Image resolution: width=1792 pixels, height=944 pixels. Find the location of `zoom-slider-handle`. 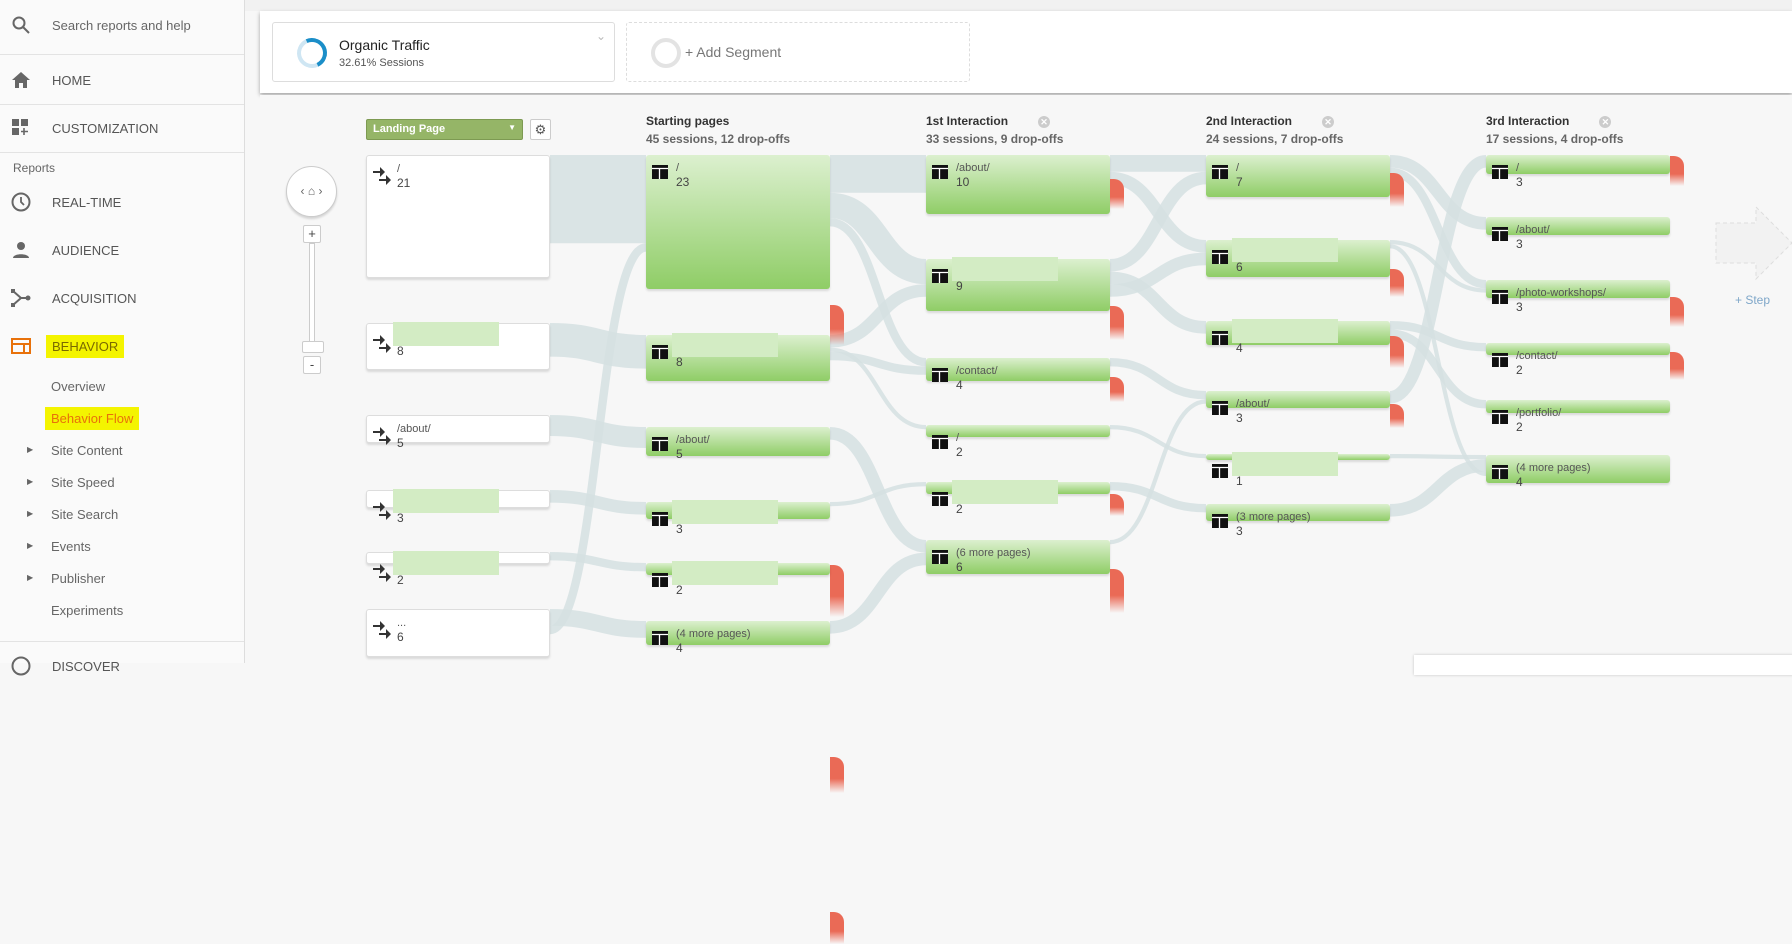

zoom-slider-handle is located at coordinates (313, 347).